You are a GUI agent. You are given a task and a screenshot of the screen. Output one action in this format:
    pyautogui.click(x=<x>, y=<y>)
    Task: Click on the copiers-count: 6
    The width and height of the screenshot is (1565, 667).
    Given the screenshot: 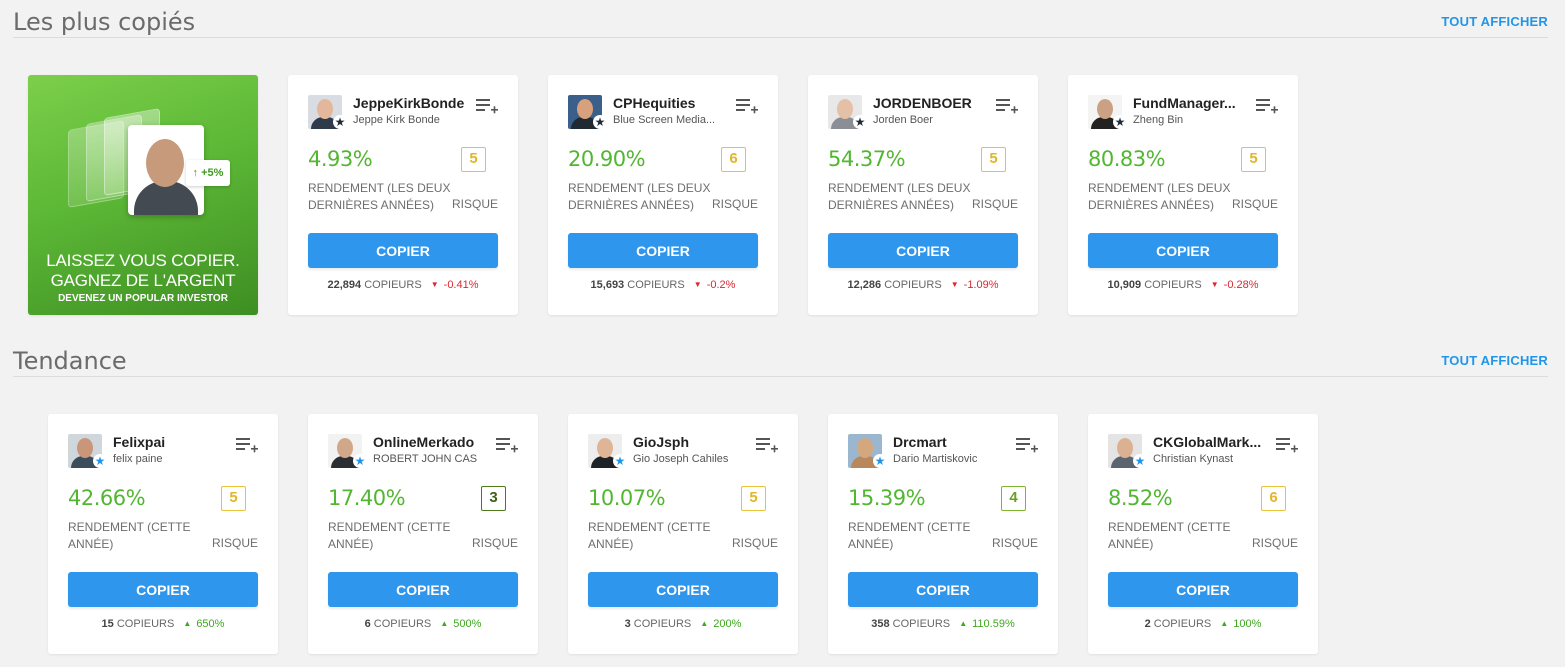 What is the action you would take?
    pyautogui.click(x=367, y=624)
    